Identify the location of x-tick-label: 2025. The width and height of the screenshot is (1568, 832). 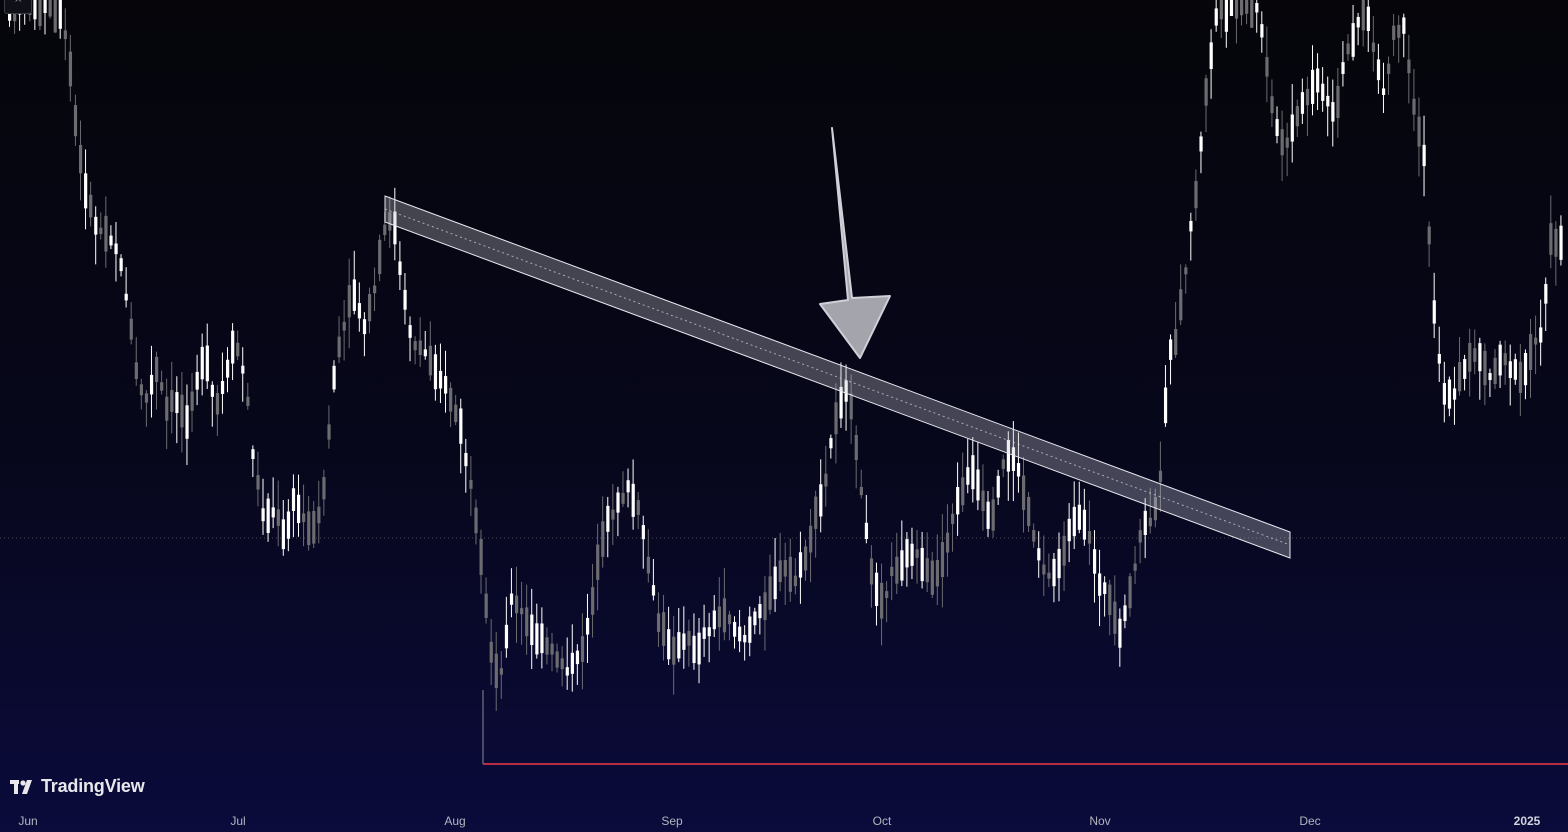
(1527, 821).